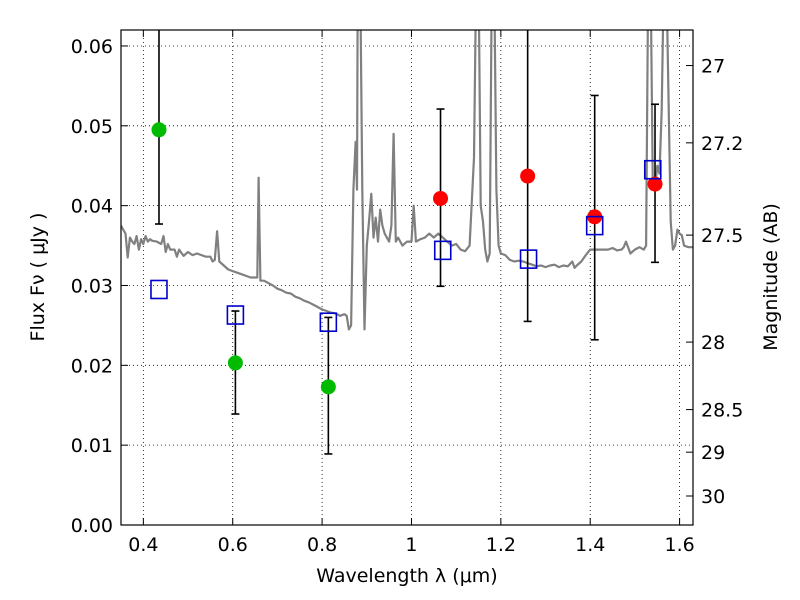 Image resolution: width=800 pixels, height=600 pixels. What do you see at coordinates (92, 526) in the screenshot?
I see `y-tick-label: 0.00` at bounding box center [92, 526].